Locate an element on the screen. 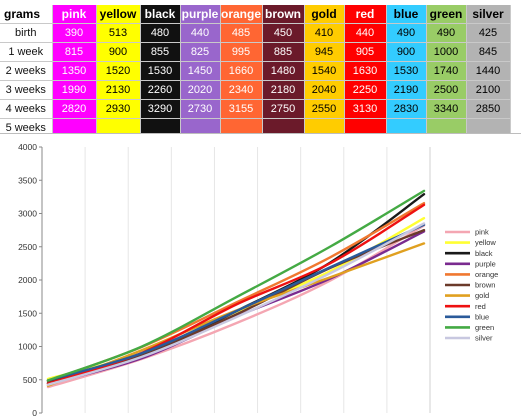 The height and width of the screenshot is (416, 521). table-cell: 2100 is located at coordinates (488, 90).